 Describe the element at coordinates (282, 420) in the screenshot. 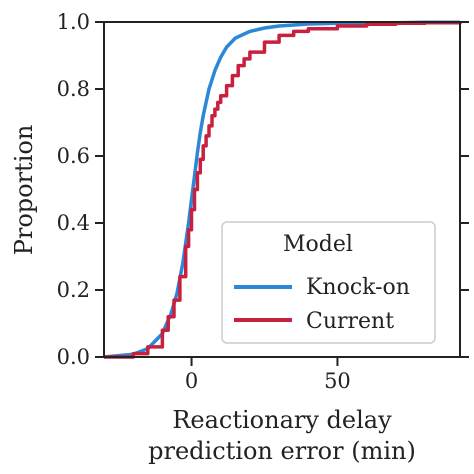

I see `x-axis-label-line-1: Reactionary delay` at that location.